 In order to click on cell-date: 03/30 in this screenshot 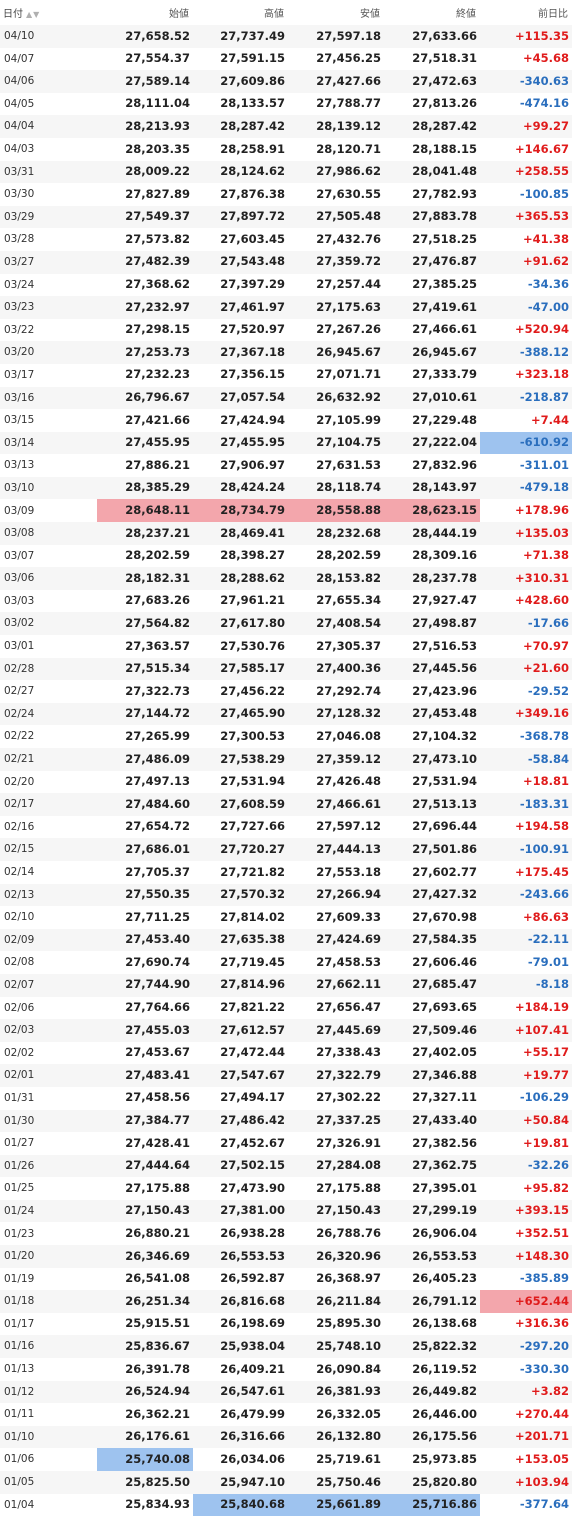, I will do `click(48, 194)`.